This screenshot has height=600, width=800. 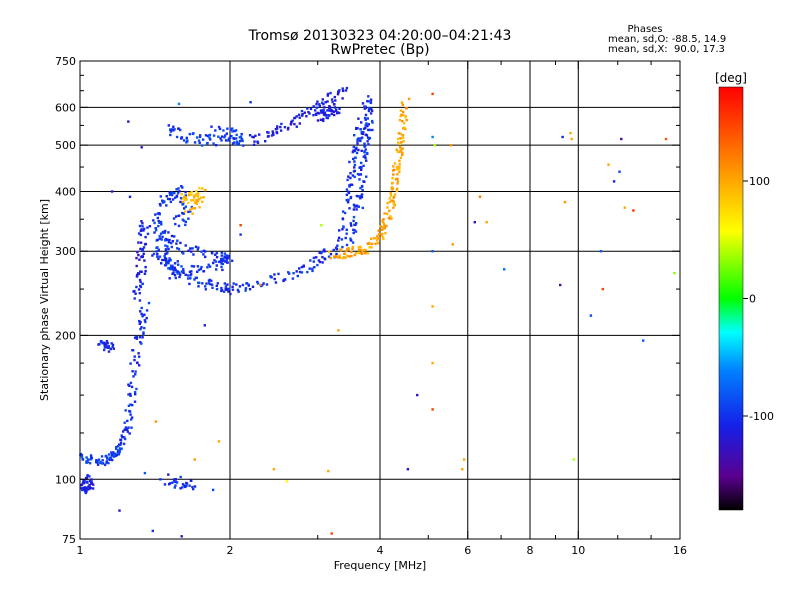 What do you see at coordinates (230, 550) in the screenshot?
I see `x-tick-label: 2` at bounding box center [230, 550].